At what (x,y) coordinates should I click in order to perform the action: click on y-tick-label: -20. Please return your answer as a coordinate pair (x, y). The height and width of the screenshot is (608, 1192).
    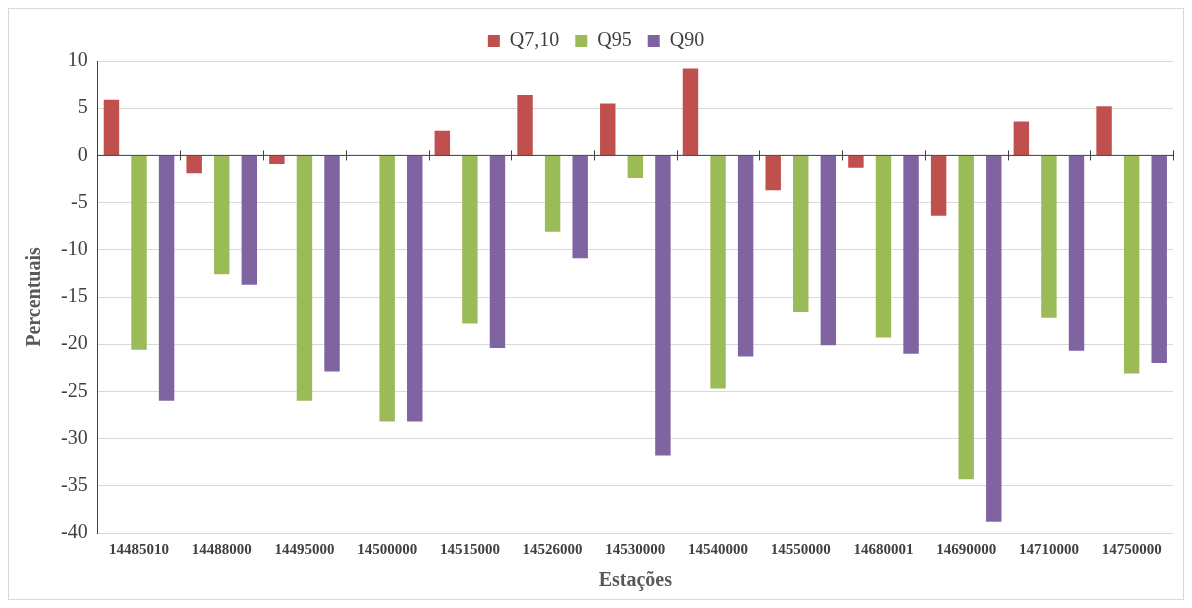
    Looking at the image, I should click on (74, 342).